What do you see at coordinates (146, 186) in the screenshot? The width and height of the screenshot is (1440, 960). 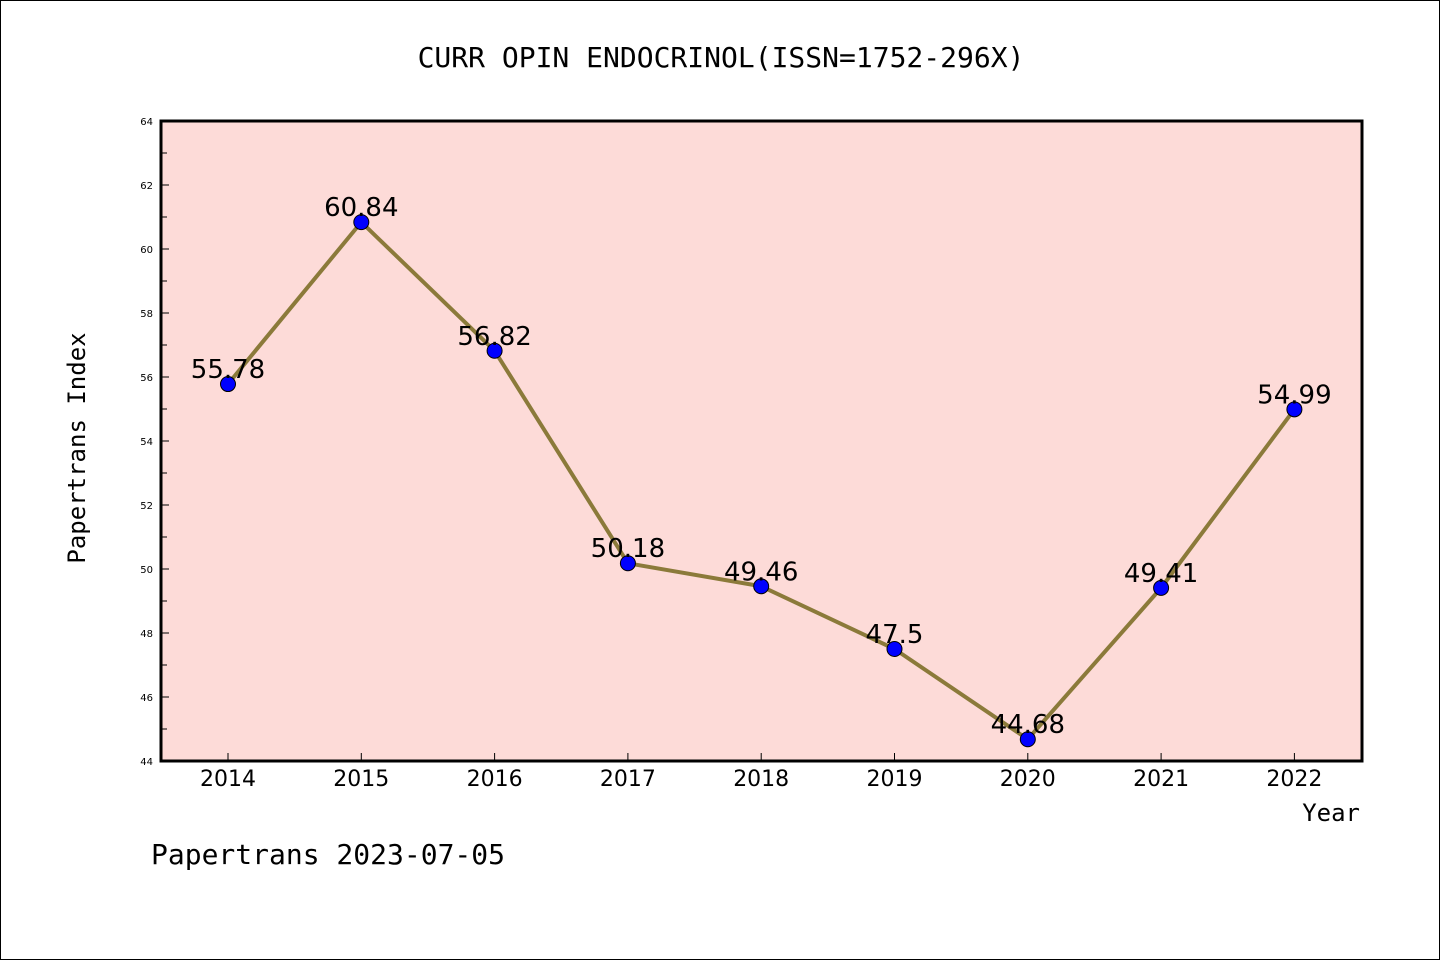 I see `y-tick-label: 62` at bounding box center [146, 186].